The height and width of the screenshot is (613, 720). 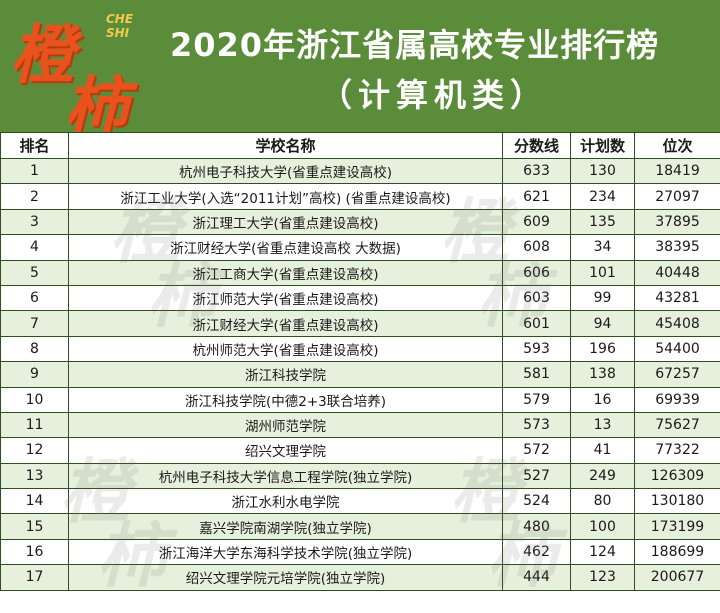 I want to click on school-name-cell: 浙江理工大学(省重点建设高校), so click(x=285, y=222).